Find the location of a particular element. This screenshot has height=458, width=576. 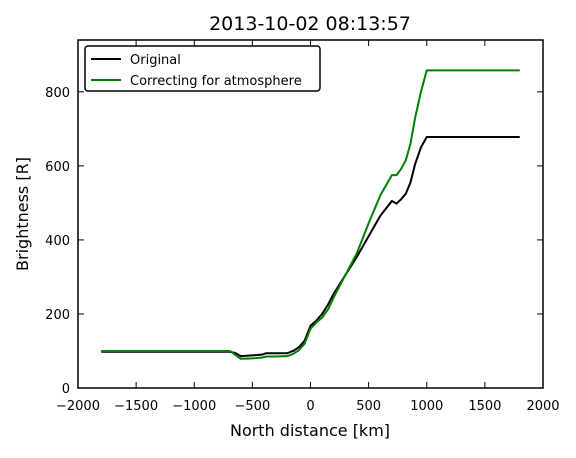

x-tick-label: 1500 is located at coordinates (484, 406).